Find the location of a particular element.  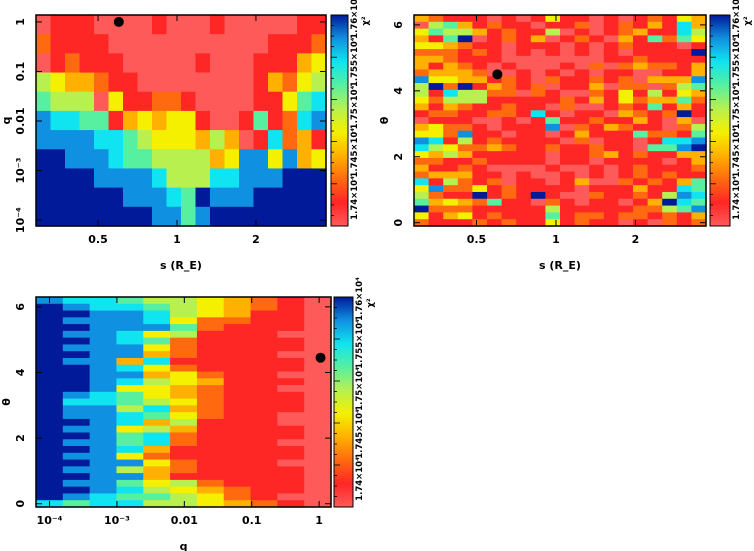

y-tick-label: 0.1 is located at coordinates (20, 72).